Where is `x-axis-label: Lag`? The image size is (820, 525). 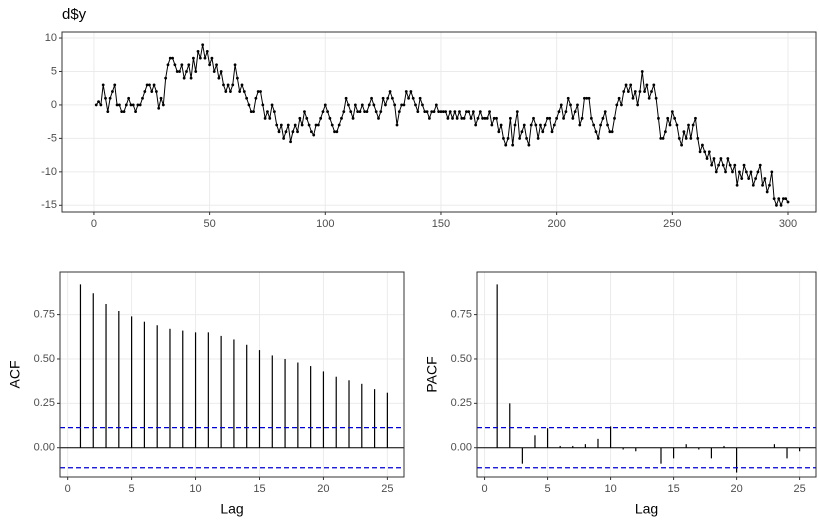 x-axis-label: Lag is located at coordinates (646, 509).